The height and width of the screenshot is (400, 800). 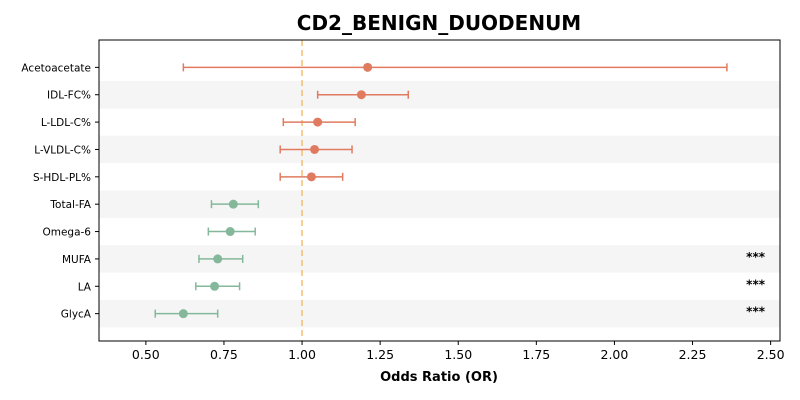 What do you see at coordinates (224, 354) in the screenshot?
I see `x-tick-label: 0.75` at bounding box center [224, 354].